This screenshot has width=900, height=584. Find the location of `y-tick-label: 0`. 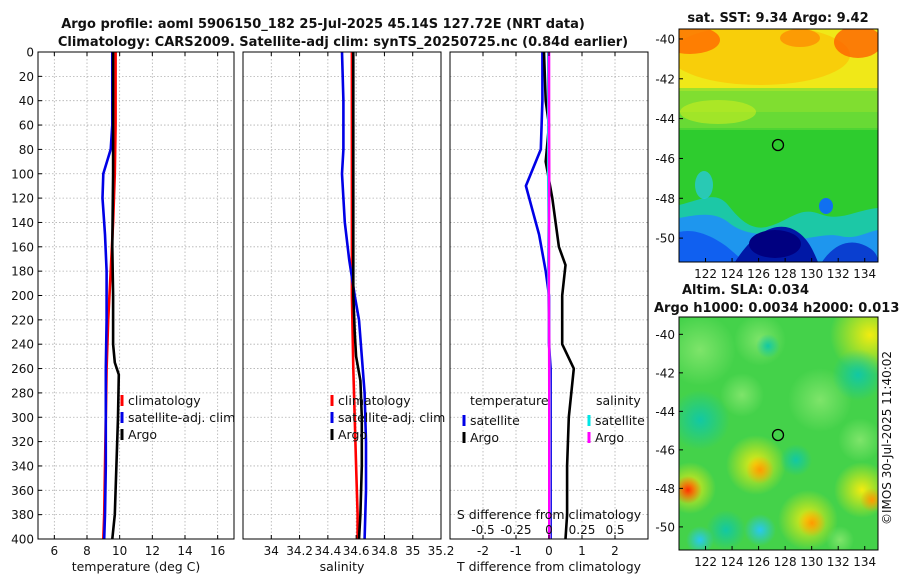

y-tick-label: 0 is located at coordinates (30, 53).